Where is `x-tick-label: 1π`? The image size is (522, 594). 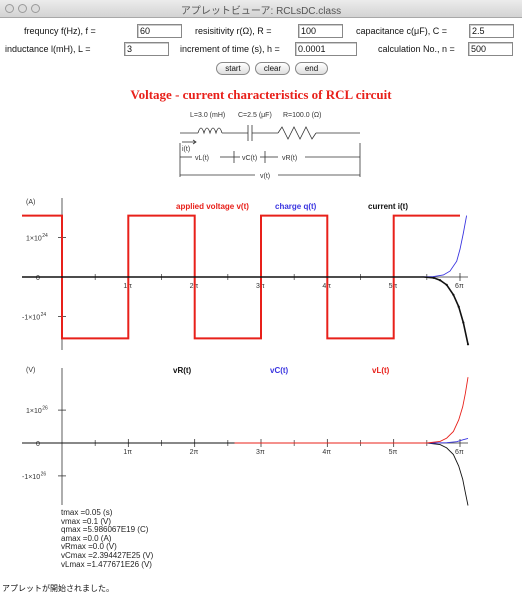 x-tick-label: 1π is located at coordinates (127, 452).